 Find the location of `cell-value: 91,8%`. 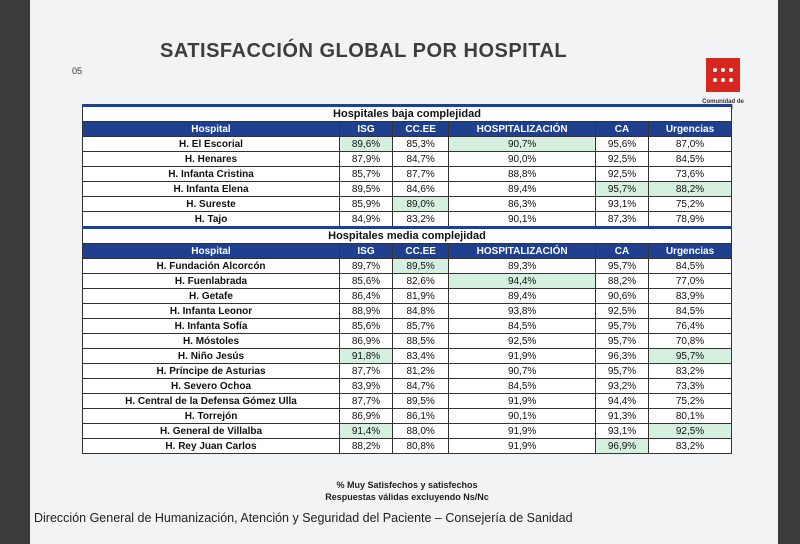

cell-value: 91,8% is located at coordinates (366, 356).